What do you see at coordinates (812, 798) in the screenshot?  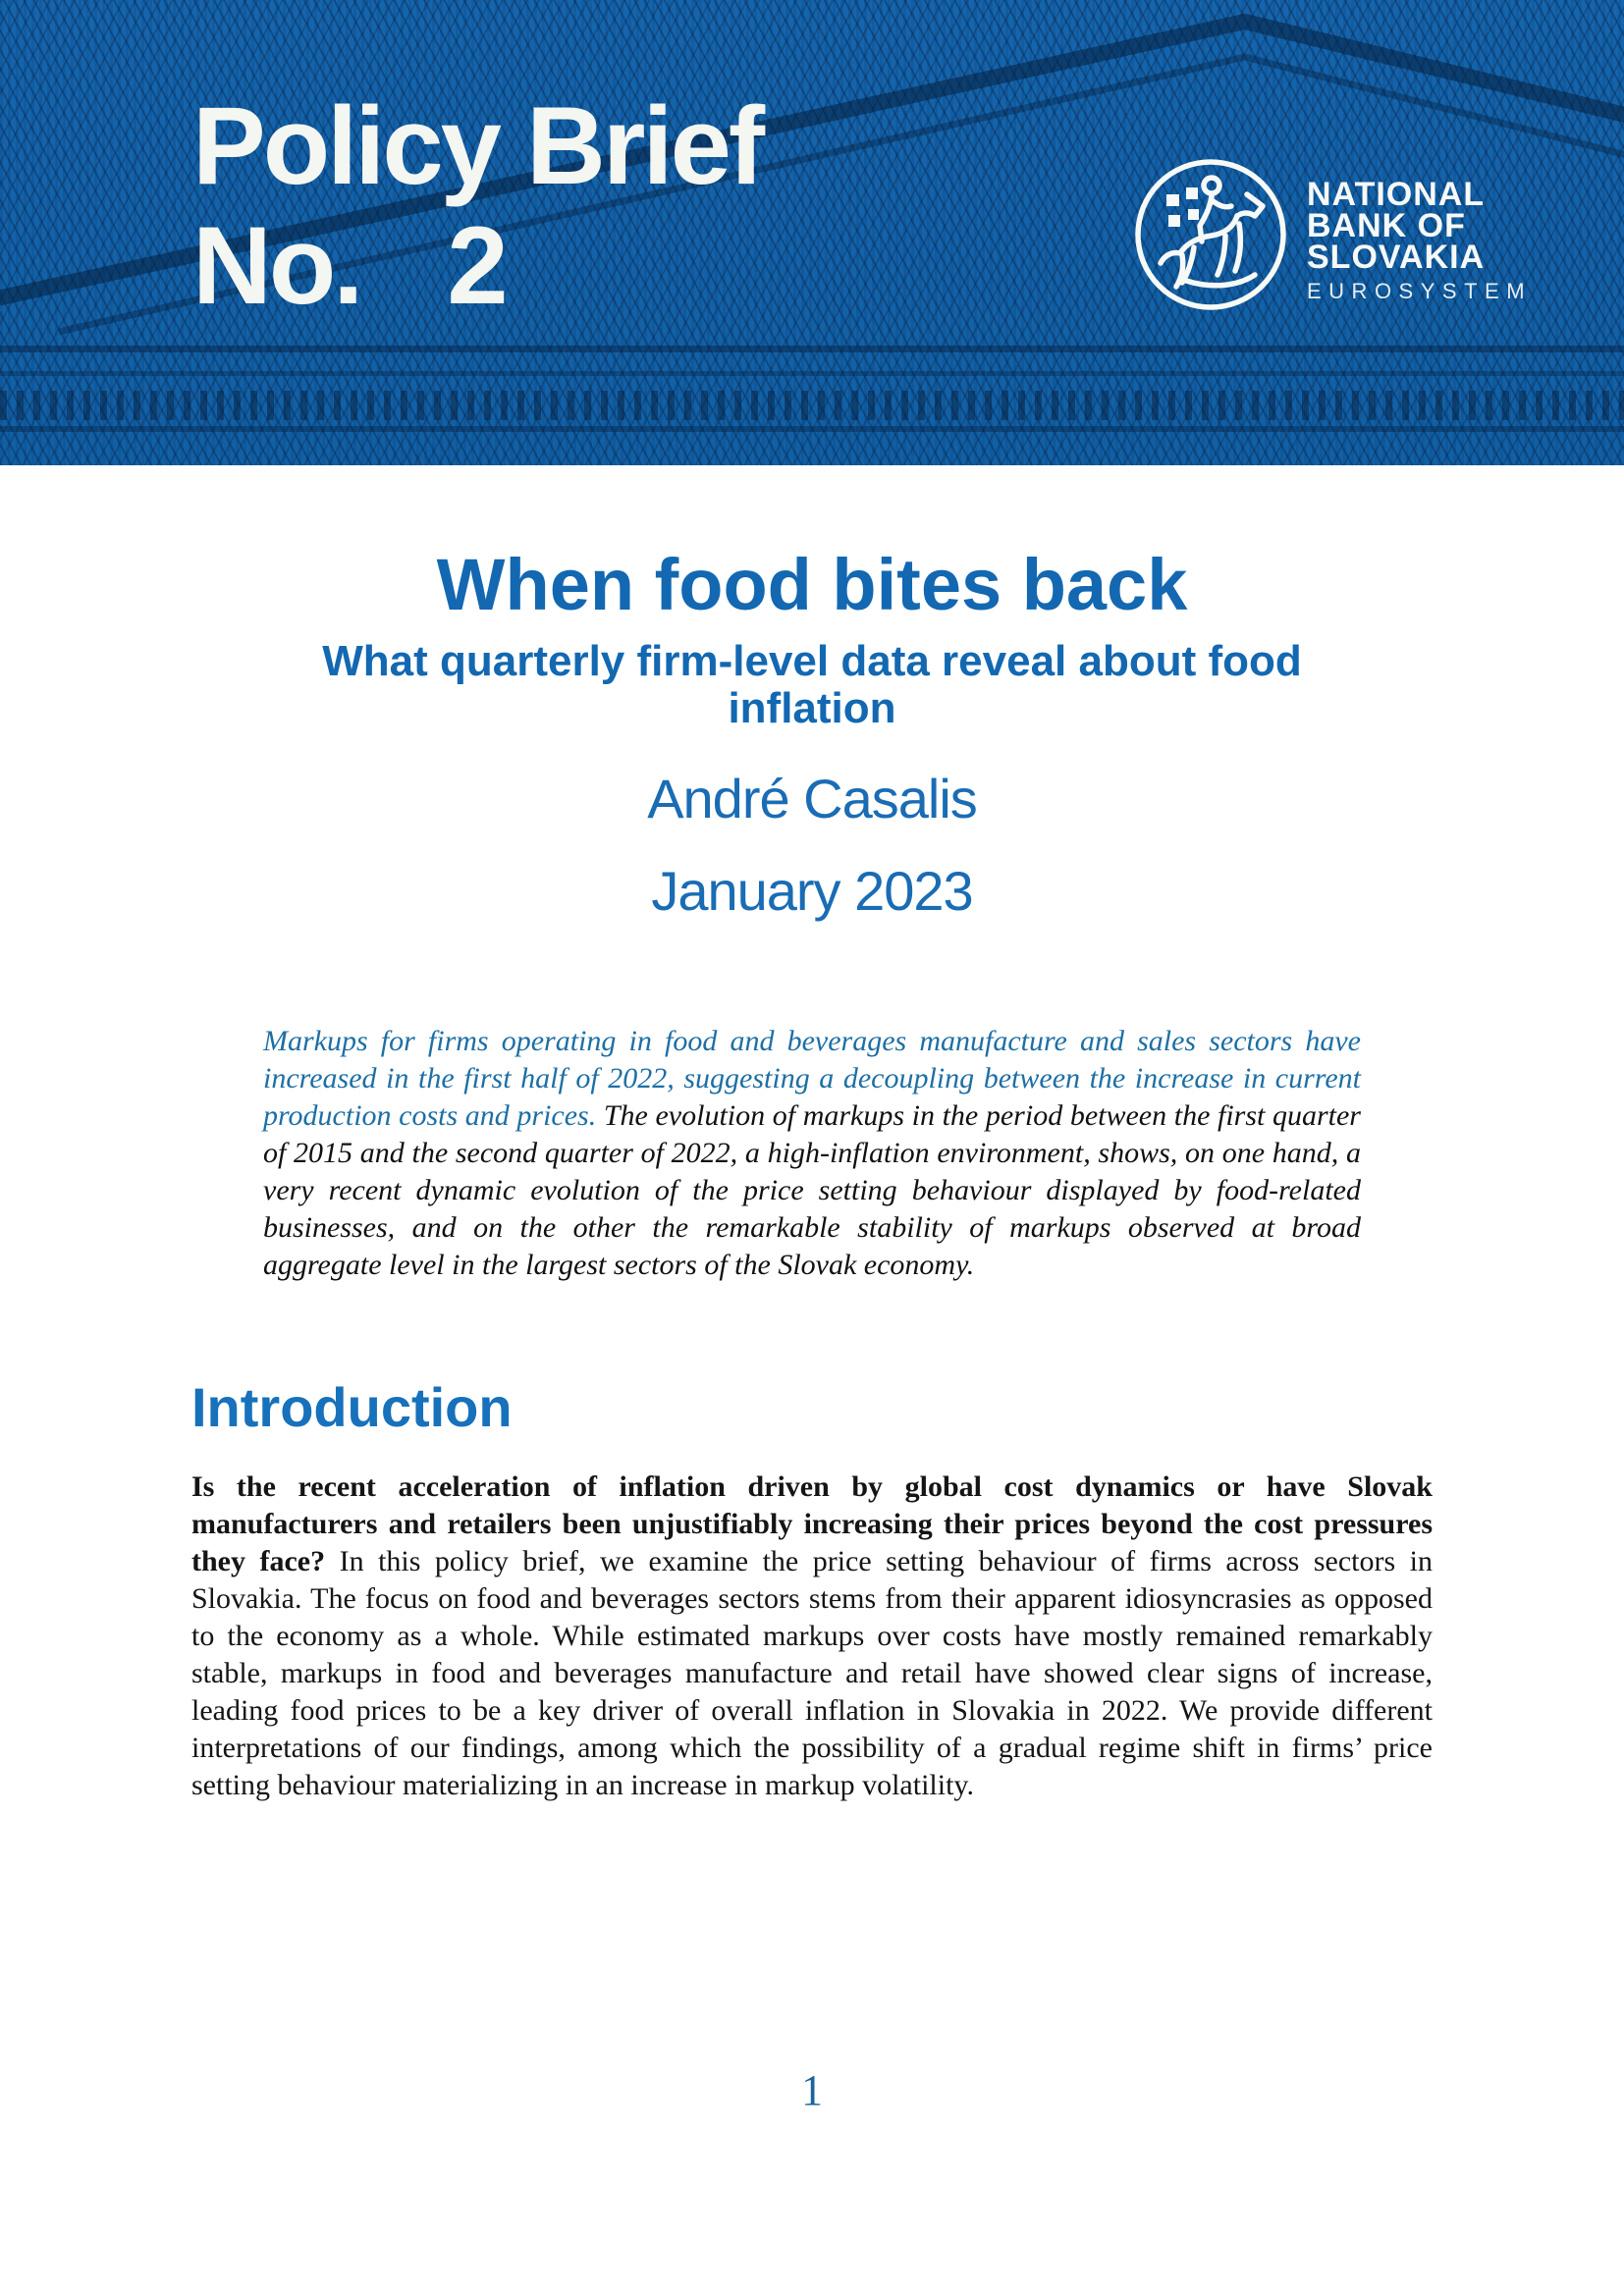 I see `author-name: André Casalis` at bounding box center [812, 798].